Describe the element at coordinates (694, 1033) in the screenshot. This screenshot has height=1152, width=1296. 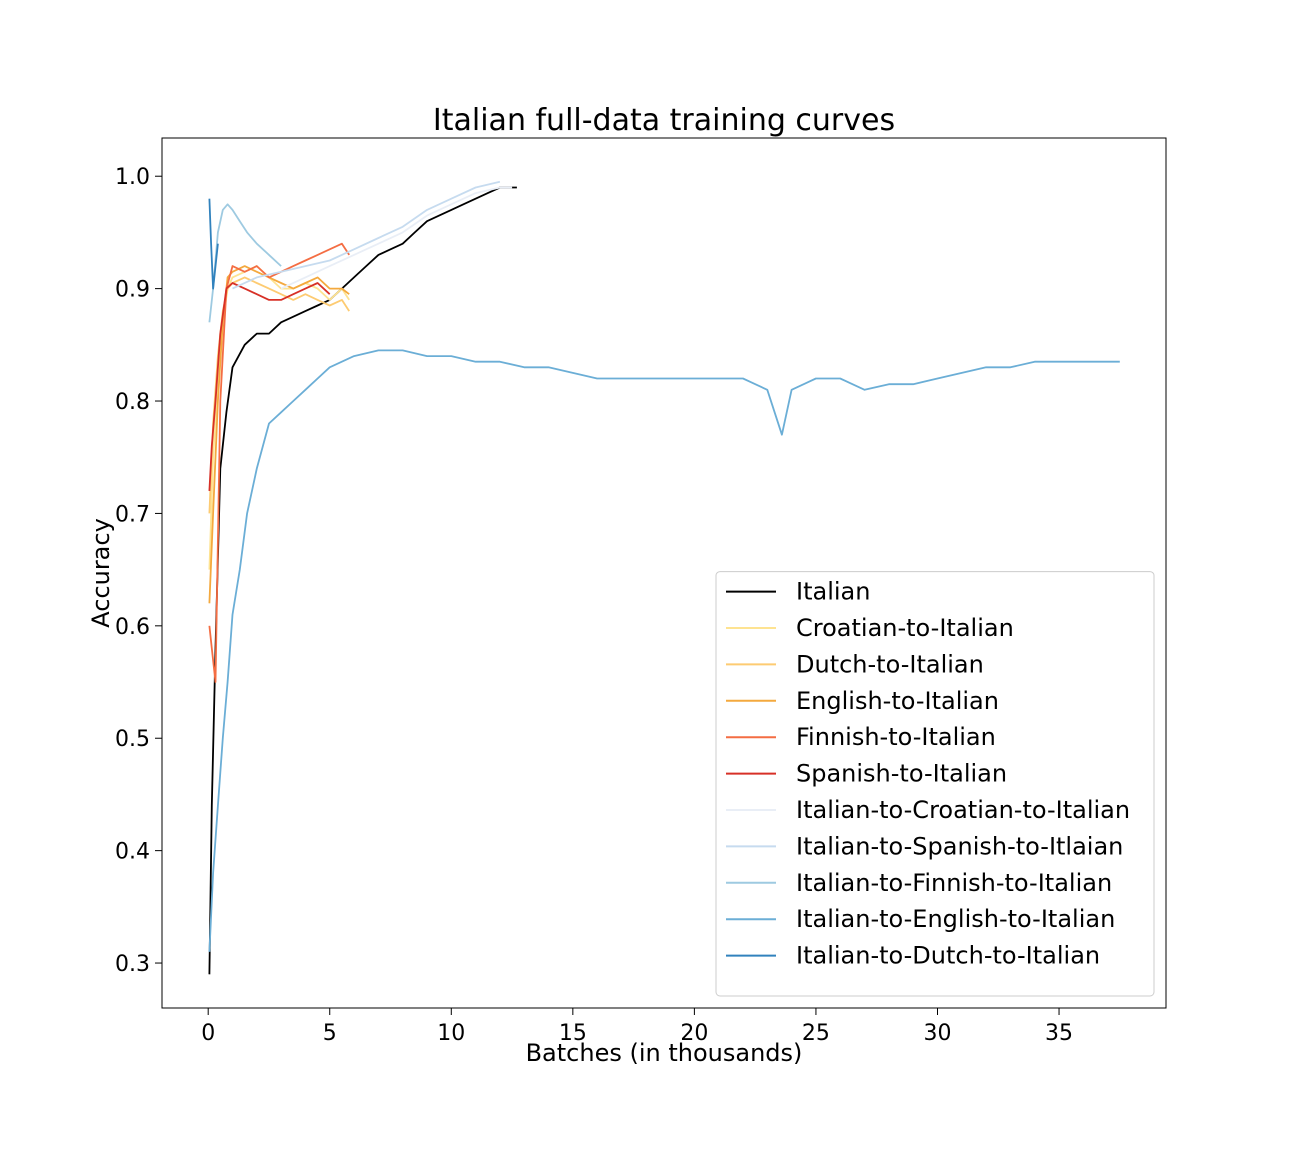
I see `x-tick-label: 20` at that location.